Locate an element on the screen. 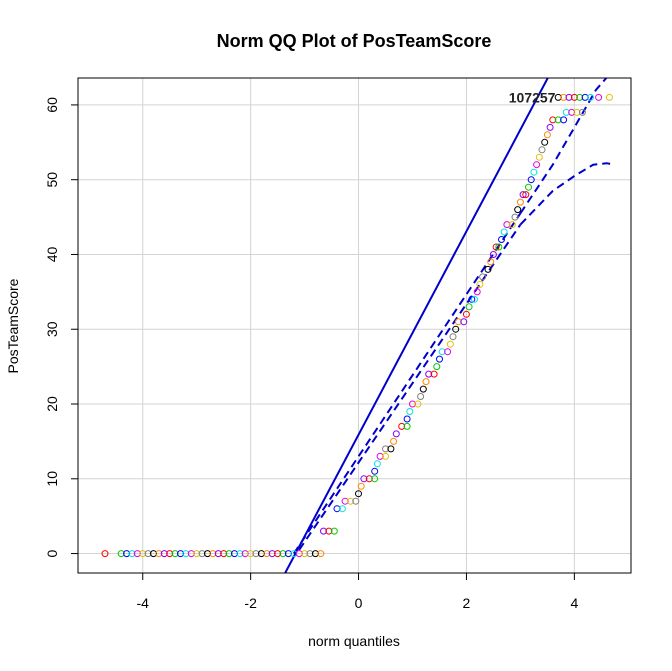 The image size is (672, 671). x-tick-label: 0 is located at coordinates (359, 603).